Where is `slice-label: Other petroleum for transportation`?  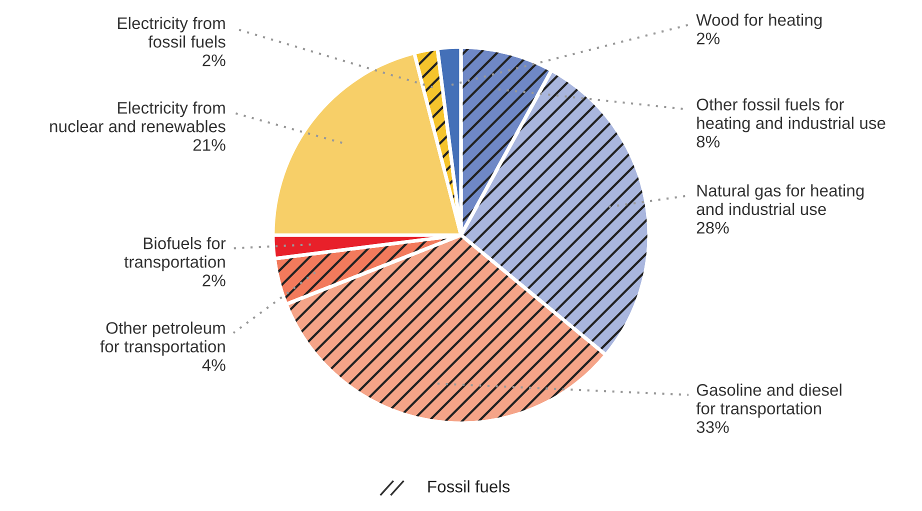
slice-label: Other petroleum for transportation is located at coordinates (162, 339).